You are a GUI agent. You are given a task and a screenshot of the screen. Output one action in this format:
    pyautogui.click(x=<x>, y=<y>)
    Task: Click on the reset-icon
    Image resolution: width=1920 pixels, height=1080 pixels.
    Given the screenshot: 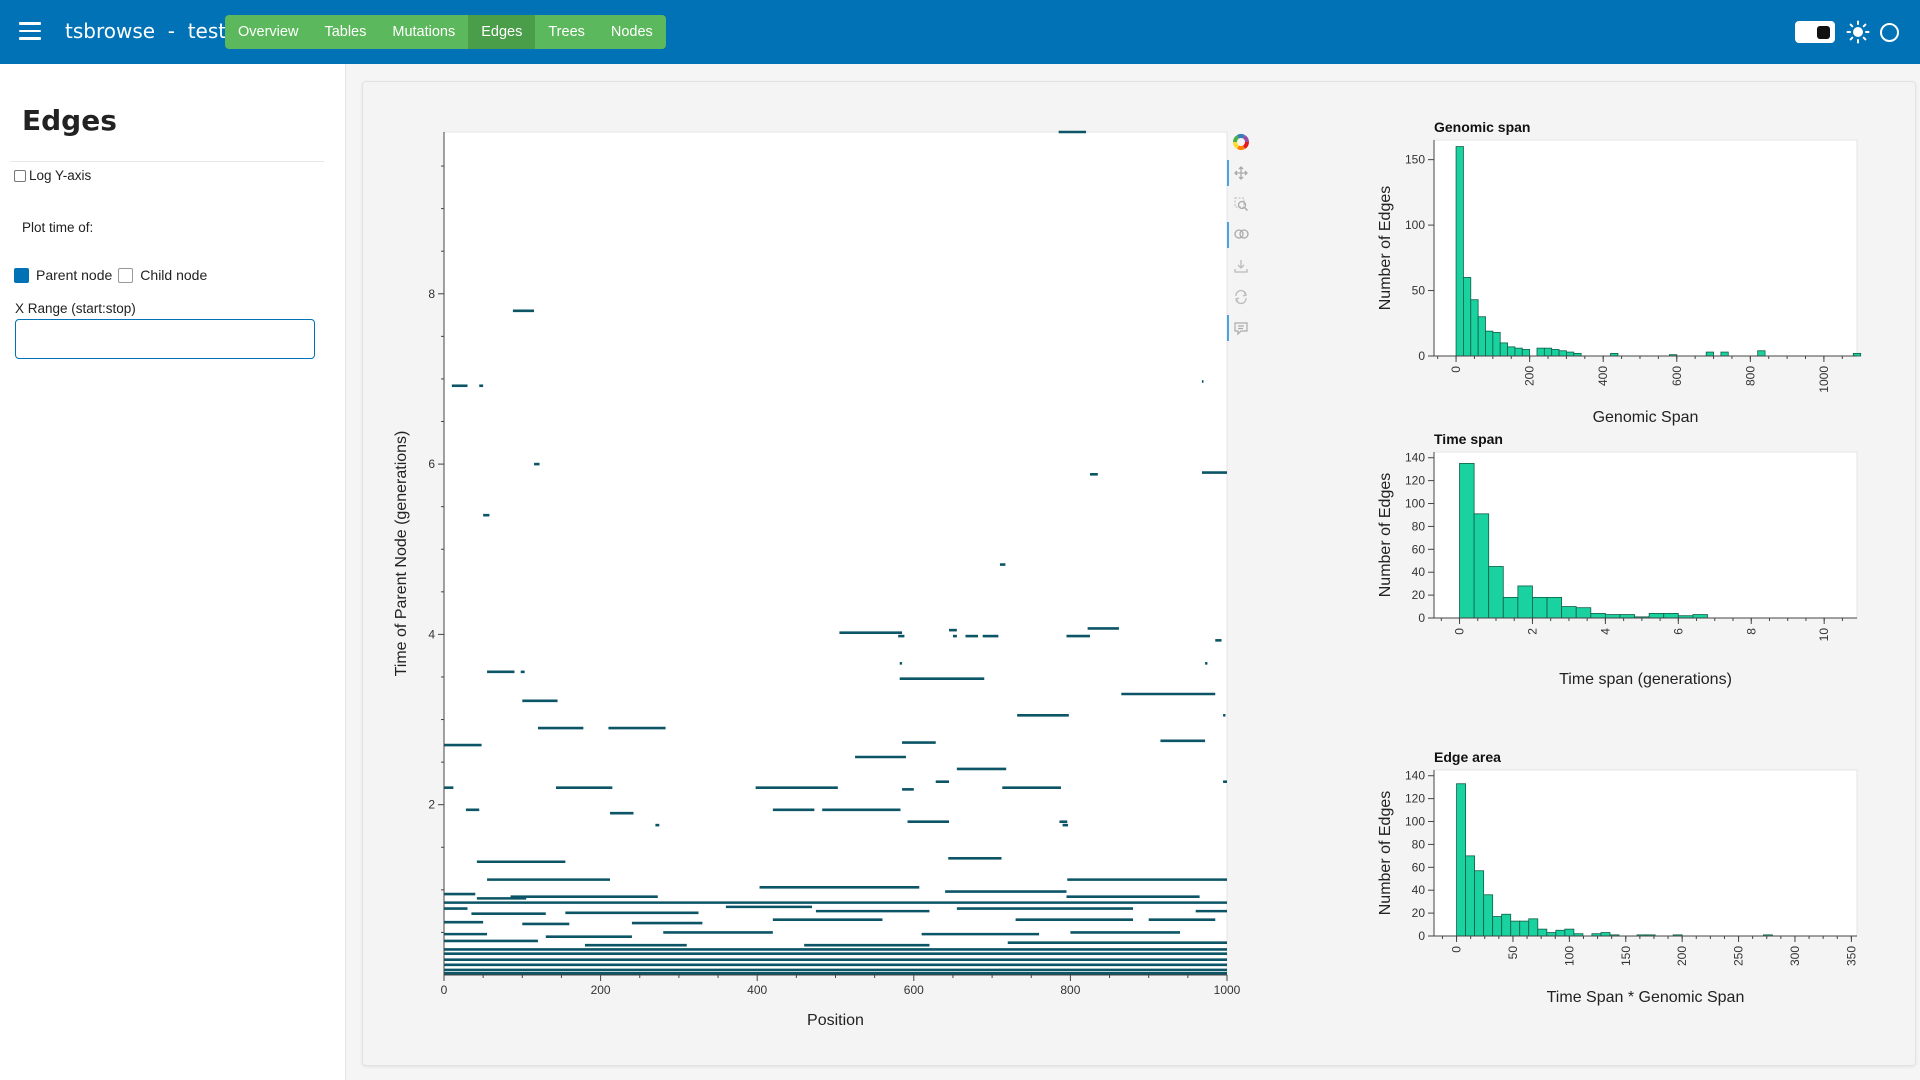 What is the action you would take?
    pyautogui.click(x=1241, y=297)
    